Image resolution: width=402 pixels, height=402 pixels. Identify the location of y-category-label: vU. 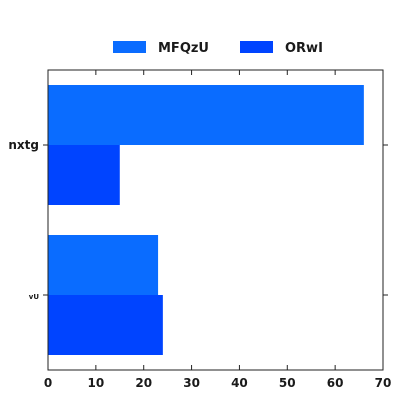
(34, 297).